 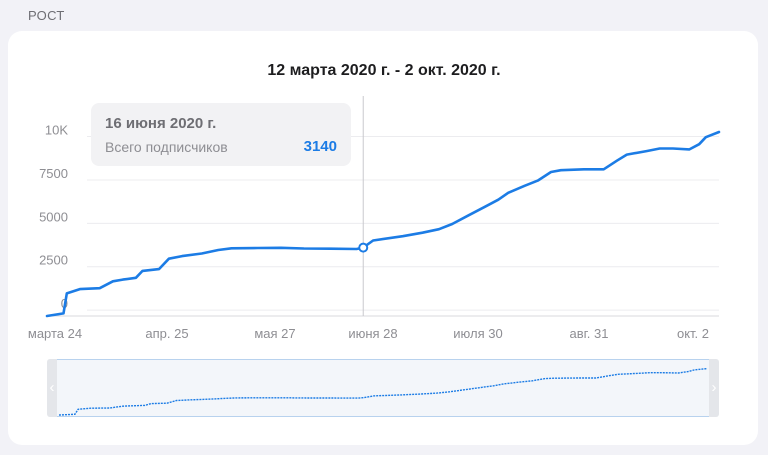 I want to click on x-tick-label: июня 28, so click(x=372, y=333).